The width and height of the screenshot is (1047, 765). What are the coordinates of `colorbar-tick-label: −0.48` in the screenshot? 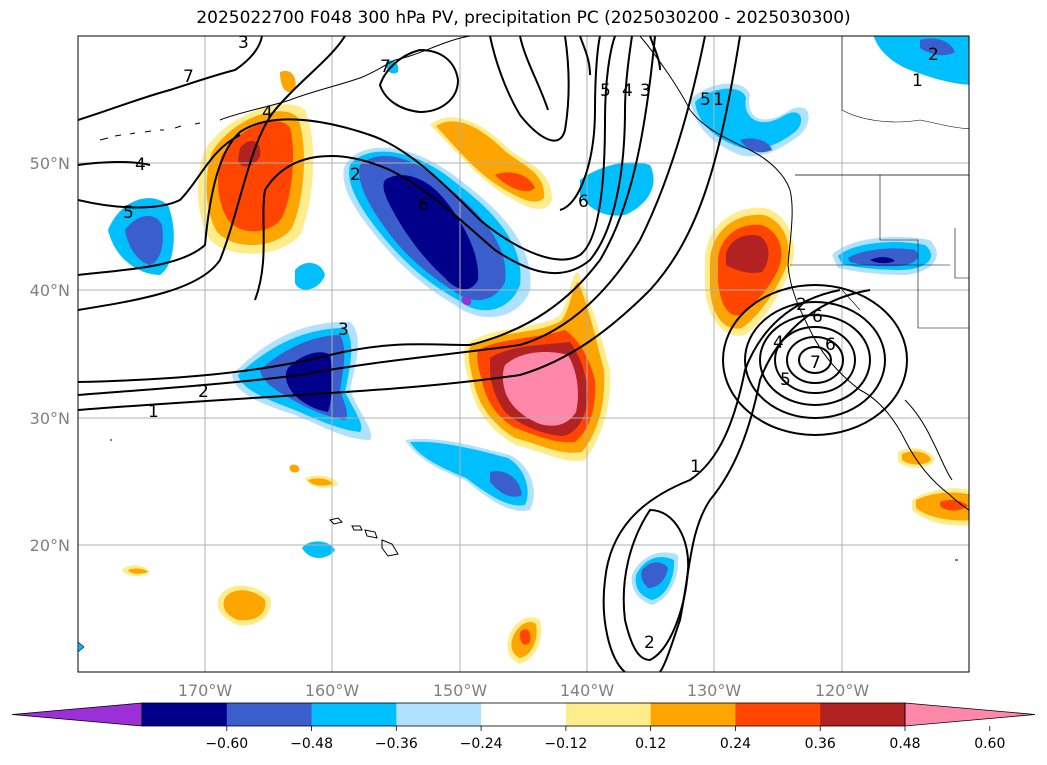 It's located at (311, 744).